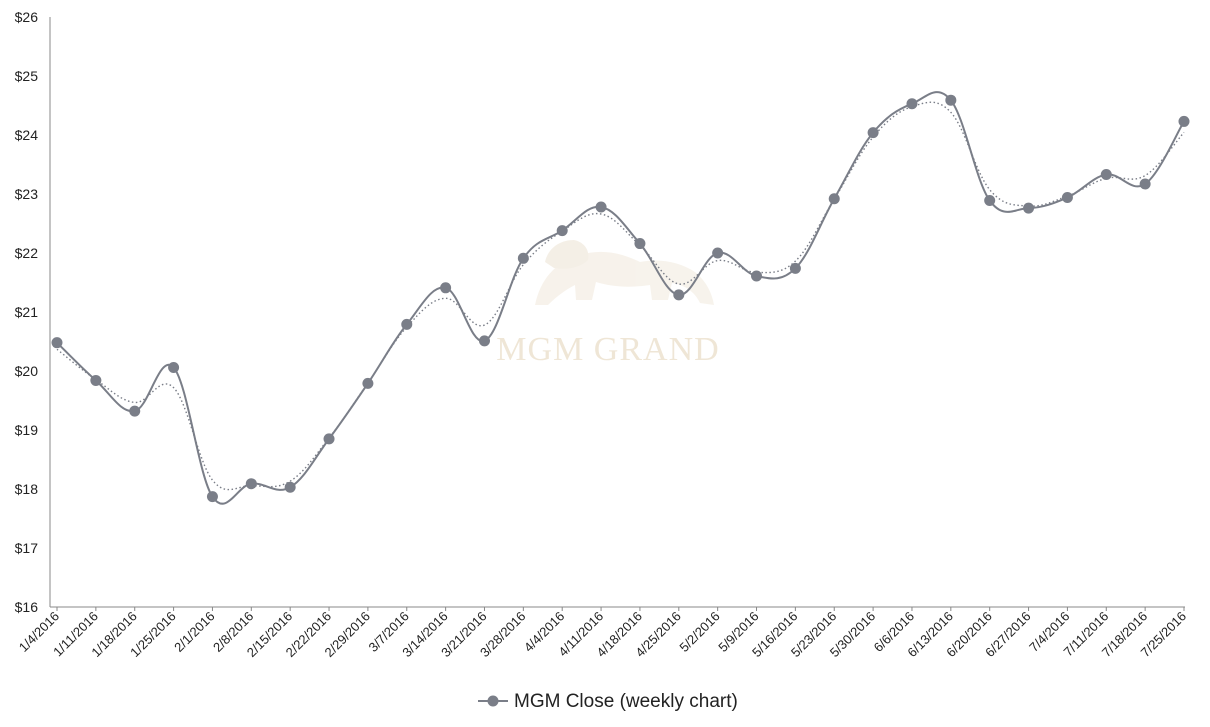 The width and height of the screenshot is (1210, 727). I want to click on mgm-grand-watermark: MGM GRAND, so click(607, 304).